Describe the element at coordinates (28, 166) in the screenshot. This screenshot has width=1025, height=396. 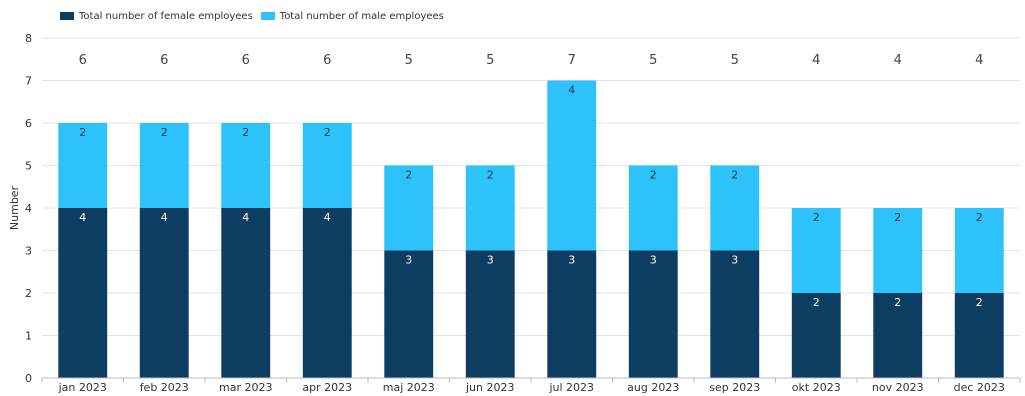
I see `y-tick-label: 5` at that location.